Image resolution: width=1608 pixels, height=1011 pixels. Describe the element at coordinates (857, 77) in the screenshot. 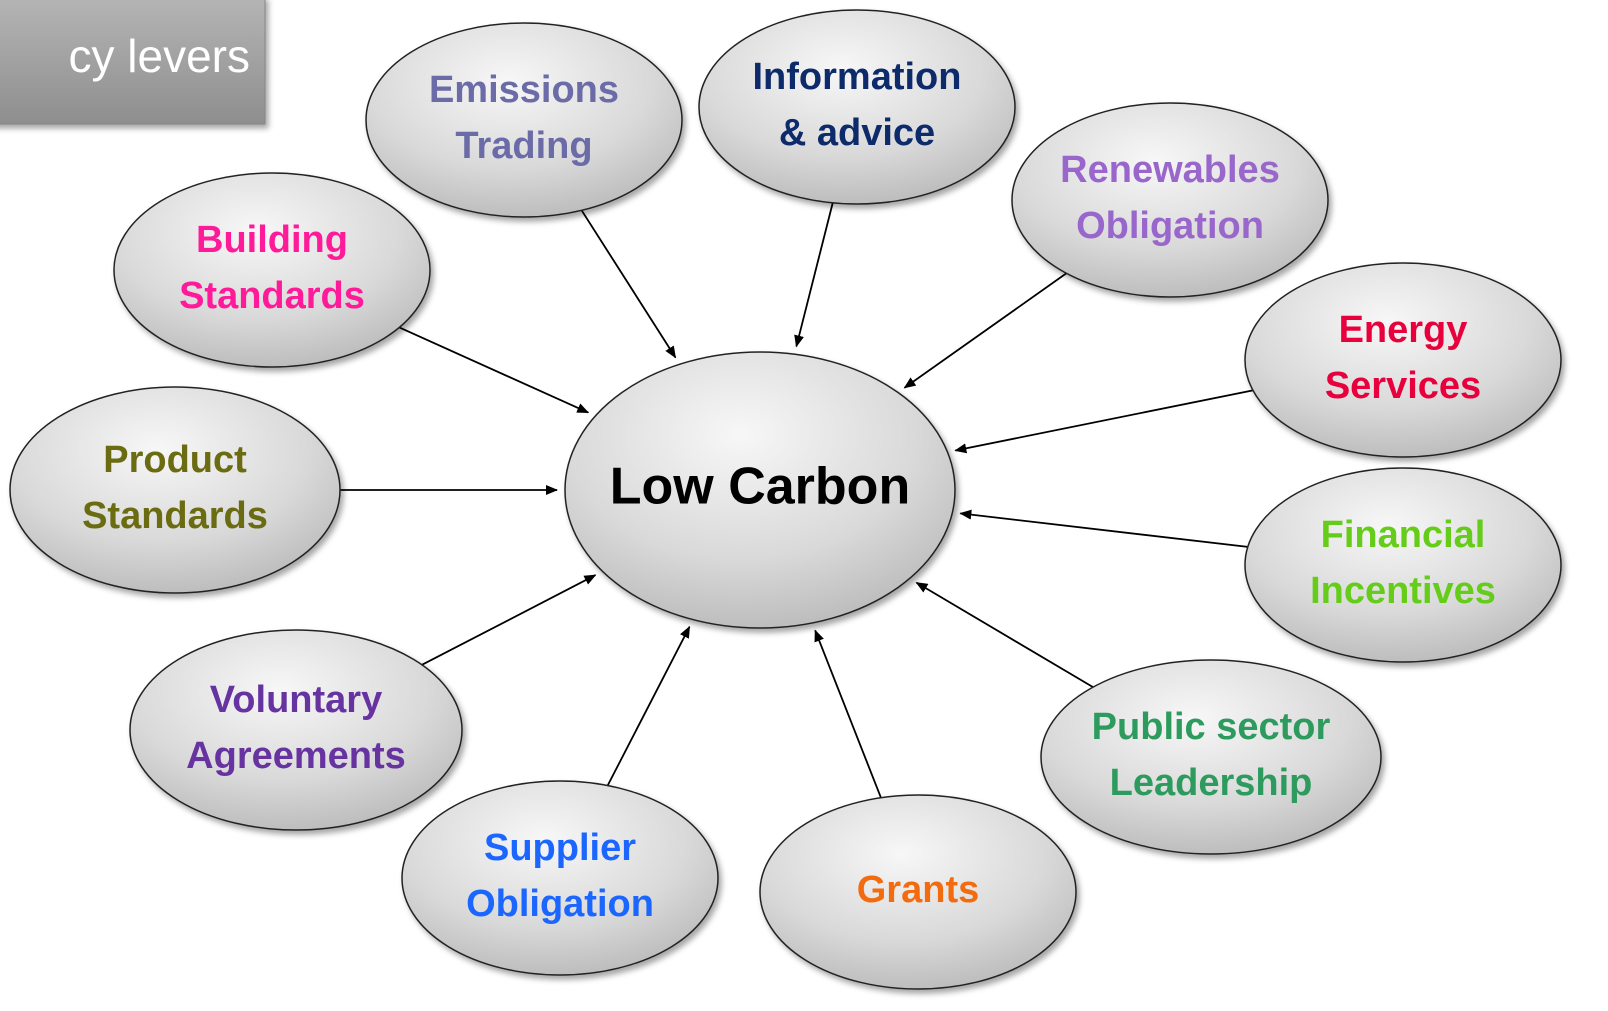

I see `node-label: Information` at that location.